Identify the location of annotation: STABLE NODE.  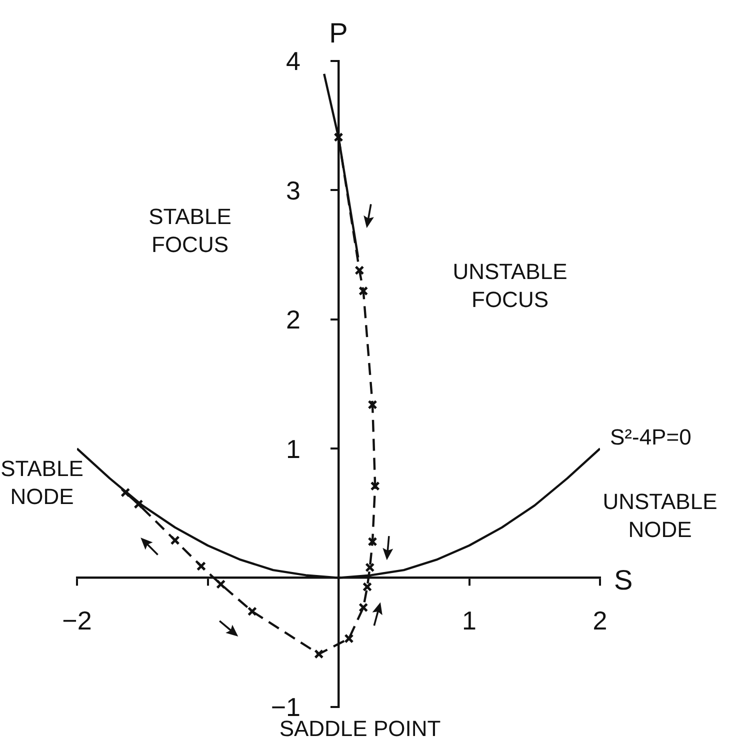
(42, 483).